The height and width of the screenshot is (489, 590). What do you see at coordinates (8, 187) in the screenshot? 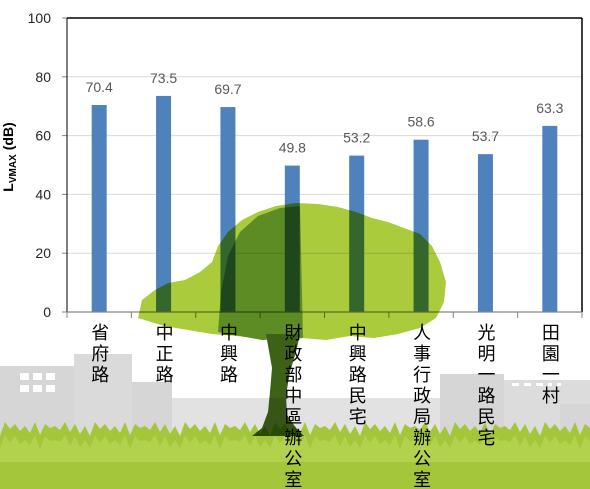
I see `y-axis-title-main: L` at bounding box center [8, 187].